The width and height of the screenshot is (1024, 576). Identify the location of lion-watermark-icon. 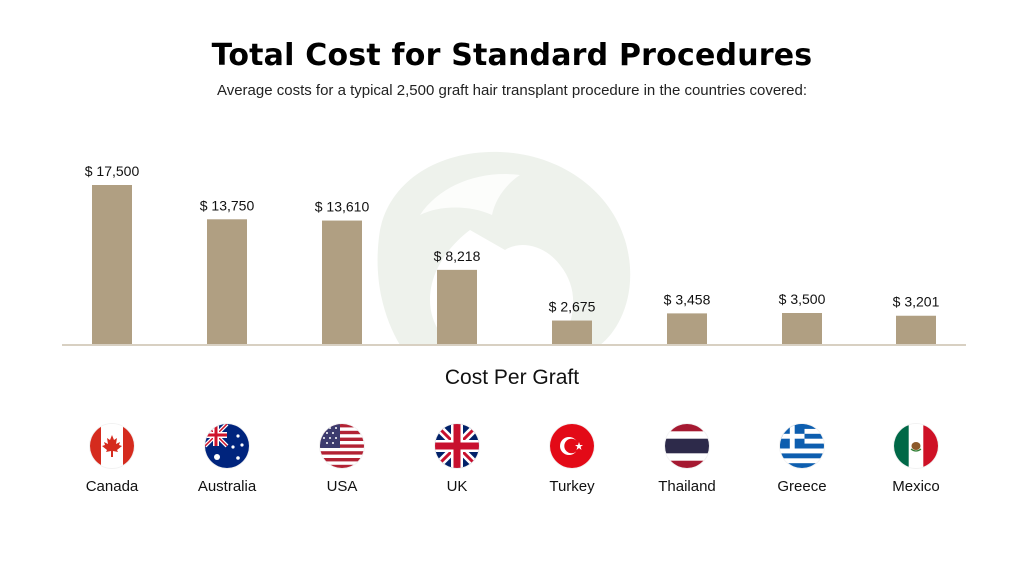
(504, 248).